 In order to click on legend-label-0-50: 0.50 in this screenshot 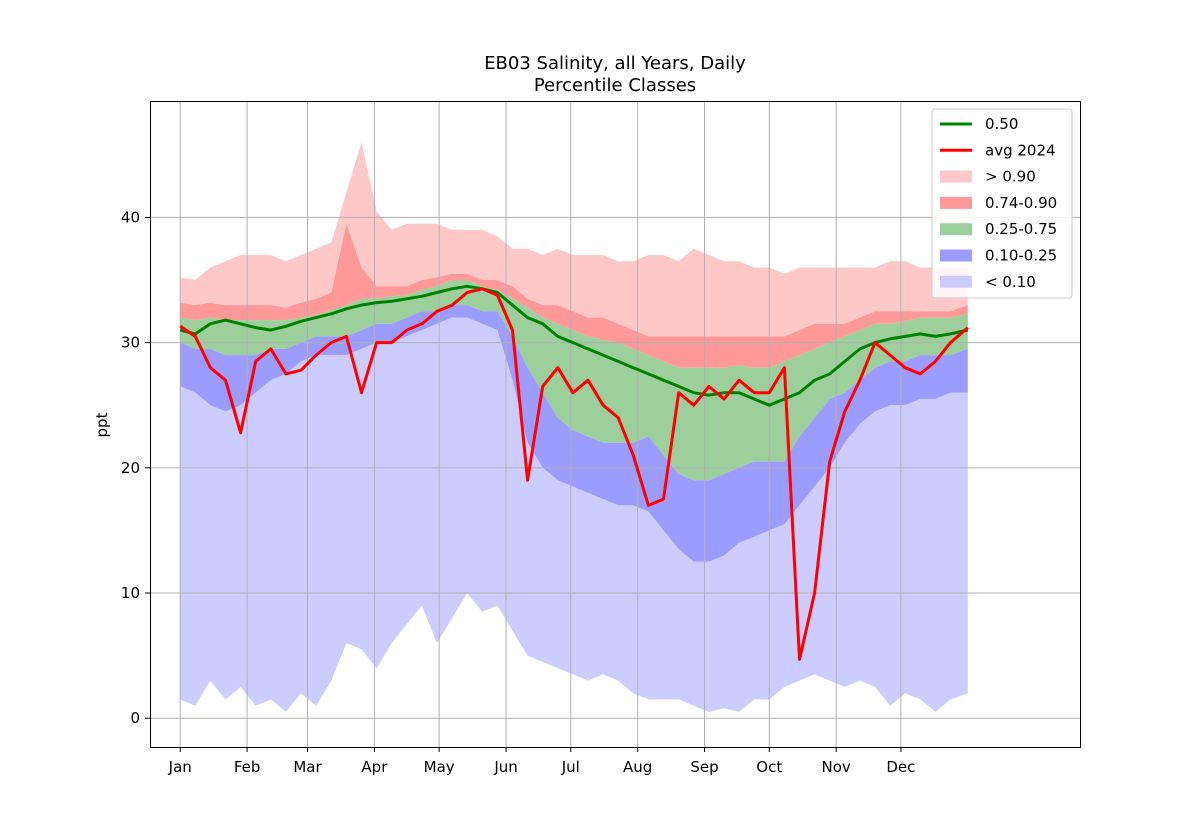, I will do `click(1001, 124)`.